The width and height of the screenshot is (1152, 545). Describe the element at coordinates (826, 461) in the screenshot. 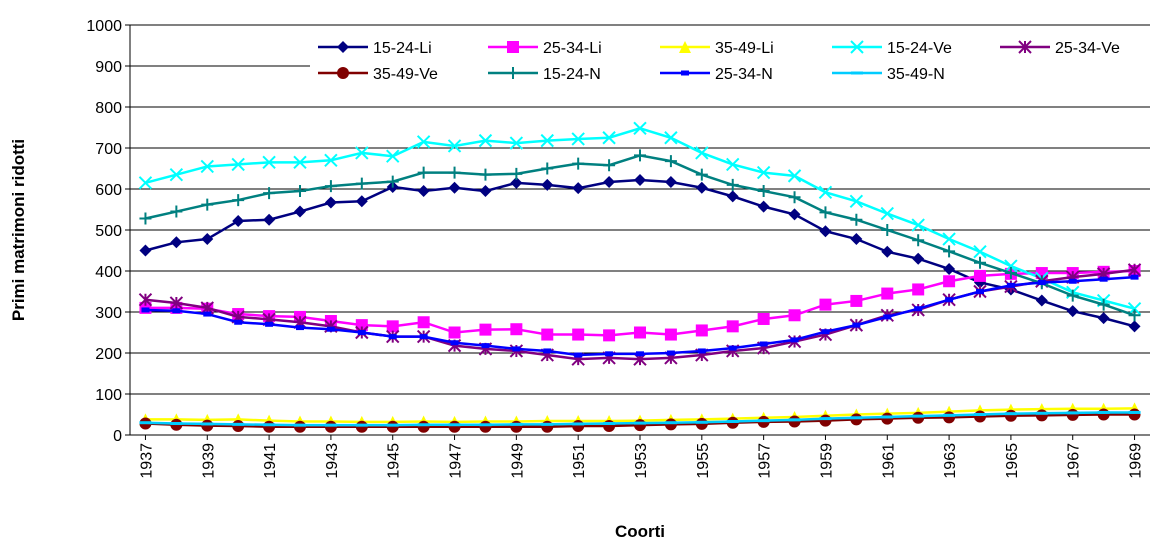

I see `x-tick-label: 1959` at that location.